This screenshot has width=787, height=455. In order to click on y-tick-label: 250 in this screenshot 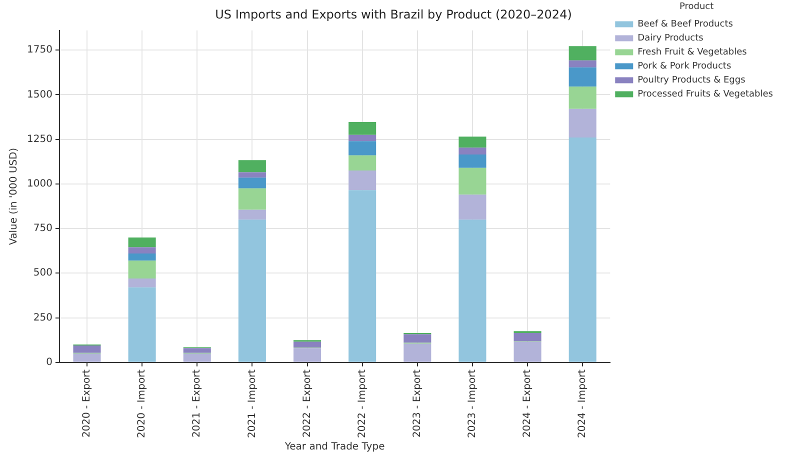, I will do `click(42, 318)`.